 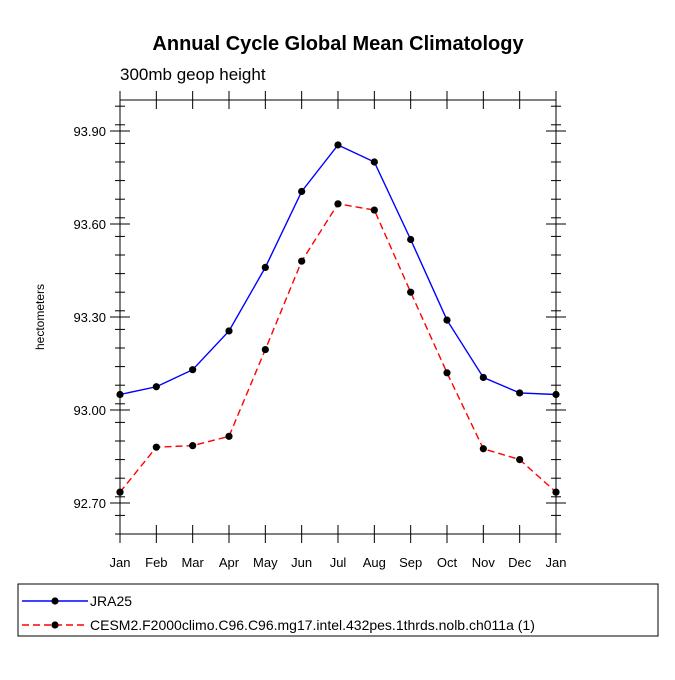 I want to click on x-tick-label: Apr, so click(x=229, y=562).